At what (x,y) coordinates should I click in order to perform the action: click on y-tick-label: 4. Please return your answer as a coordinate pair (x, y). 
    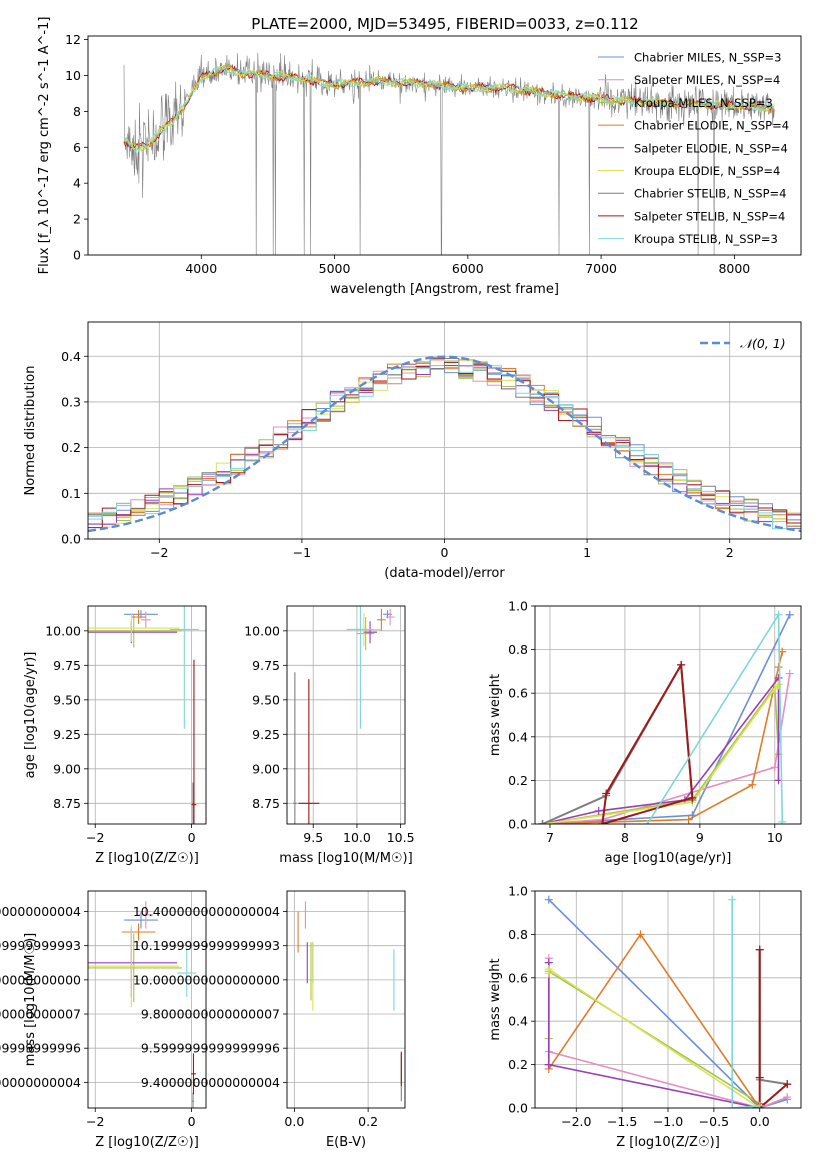
    Looking at the image, I should click on (77, 183).